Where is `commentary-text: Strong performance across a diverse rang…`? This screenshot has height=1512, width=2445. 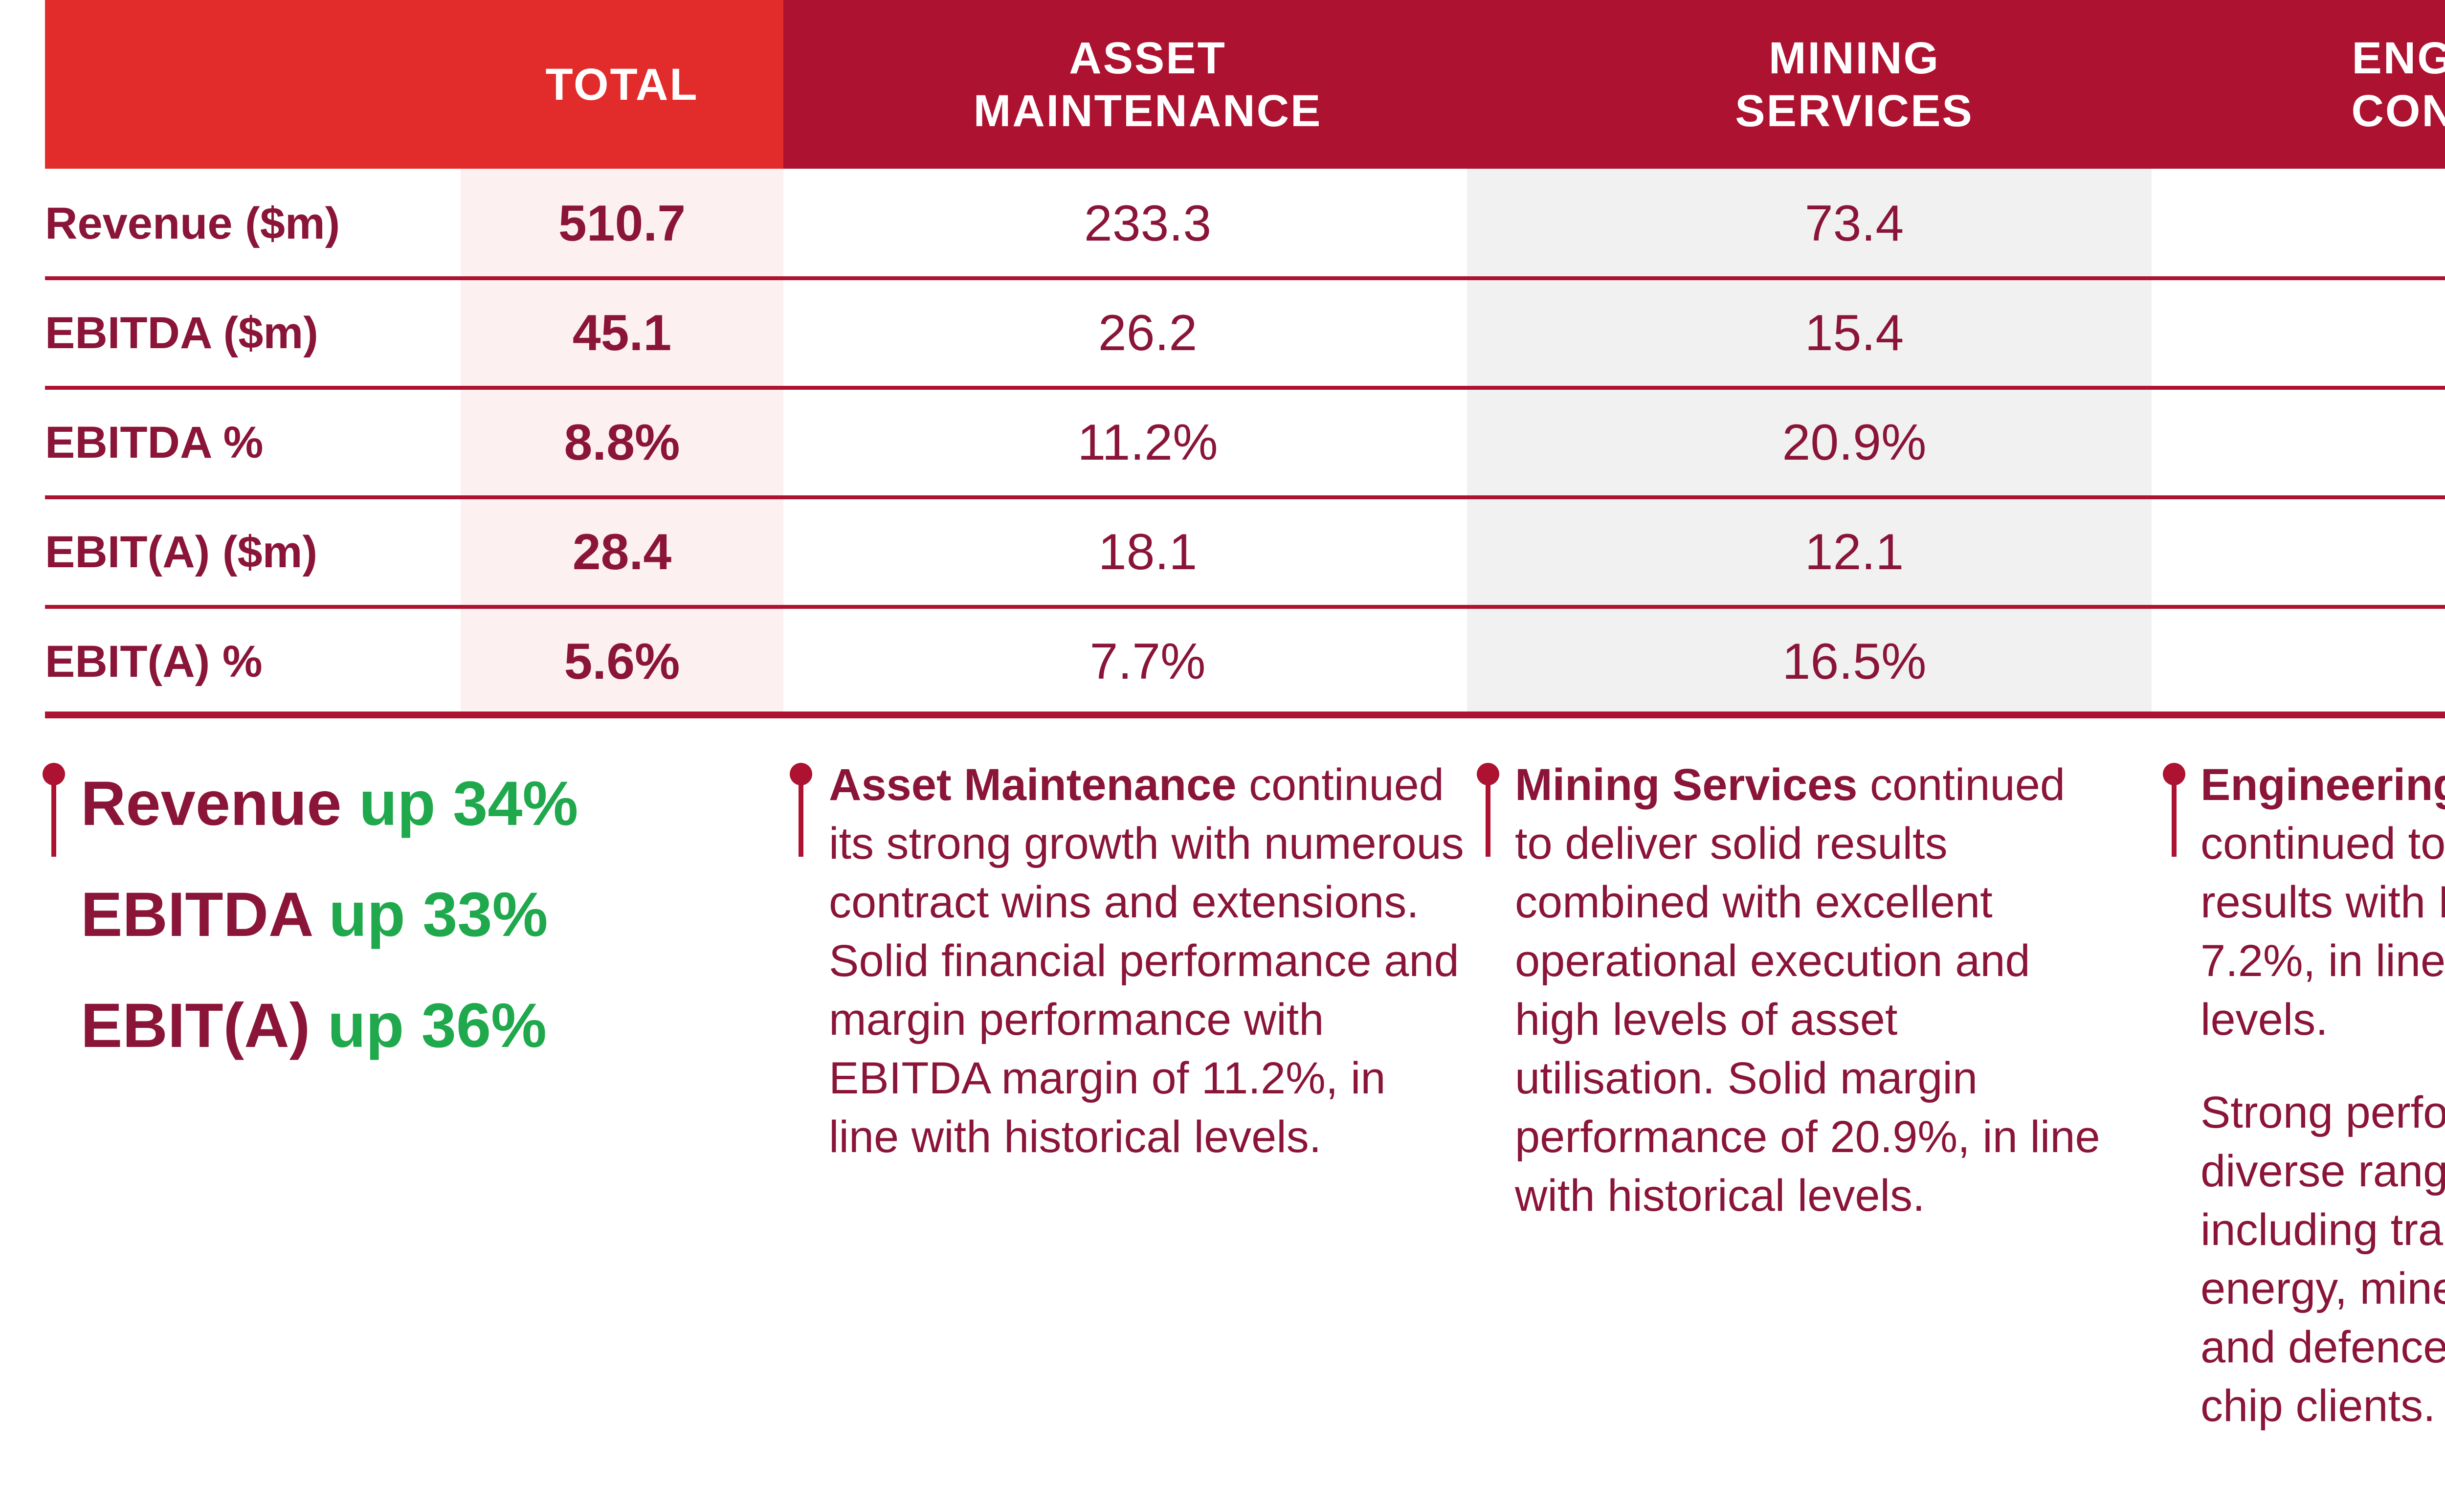 commentary-text: Strong performance across a diverse rang… is located at coordinates (2322, 1260).